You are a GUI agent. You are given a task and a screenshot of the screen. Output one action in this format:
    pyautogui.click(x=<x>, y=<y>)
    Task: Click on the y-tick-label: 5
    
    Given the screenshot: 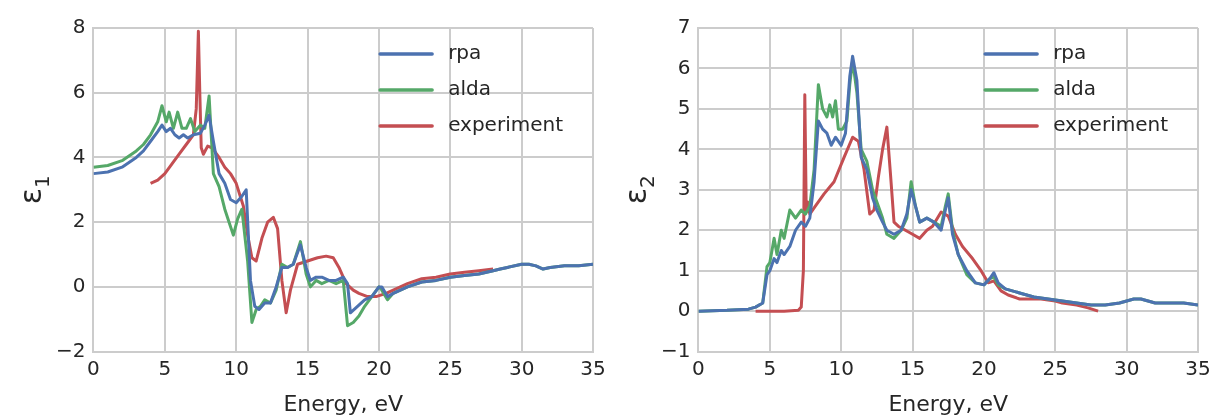 What is the action you would take?
    pyautogui.click(x=684, y=107)
    